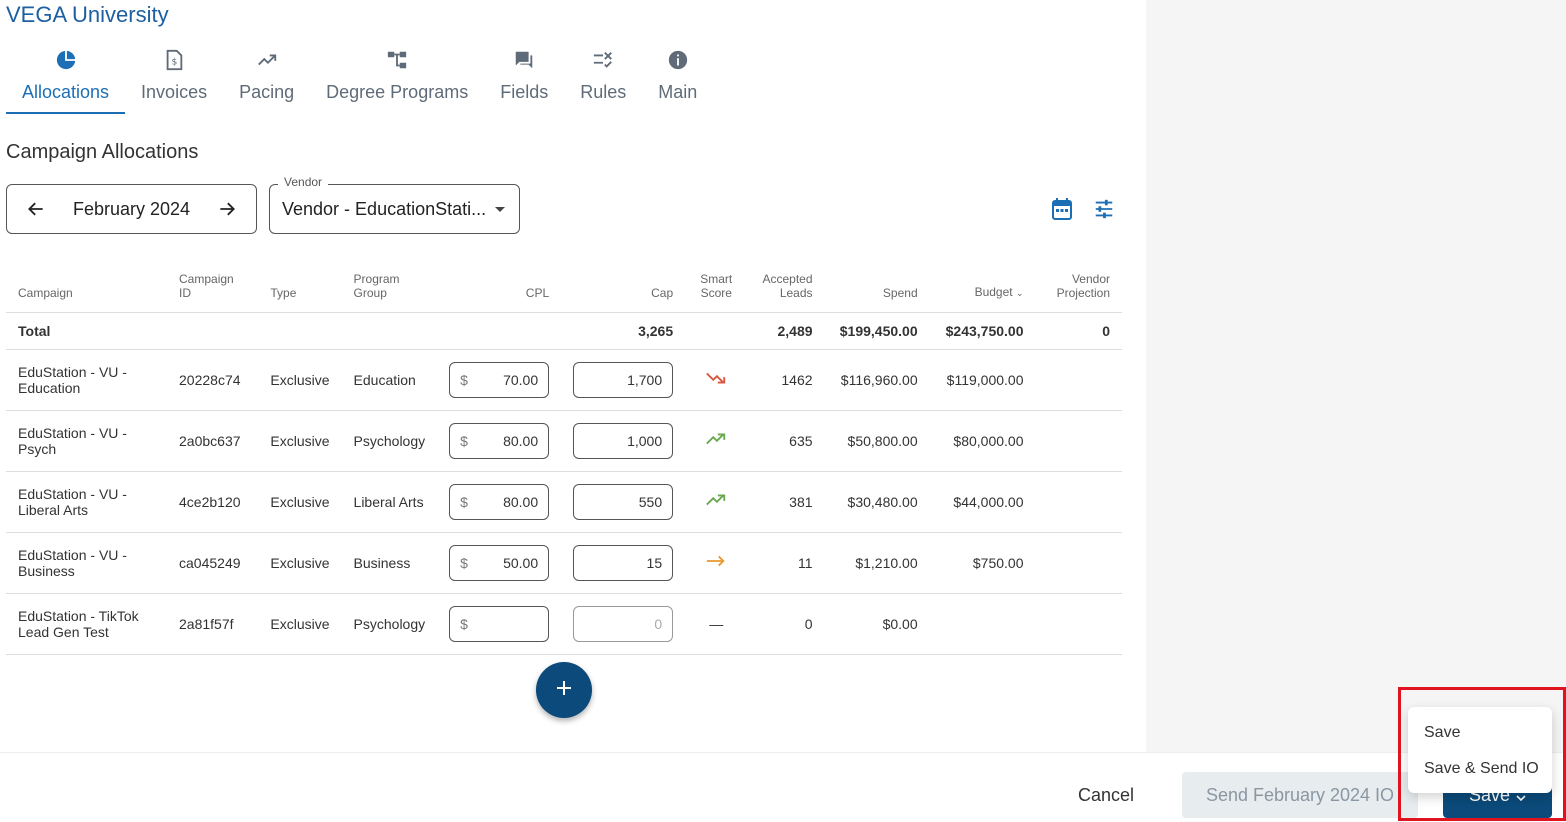 The image size is (1566, 822). Describe the element at coordinates (982, 502) in the screenshot. I see `budget: $44,000.00` at that location.